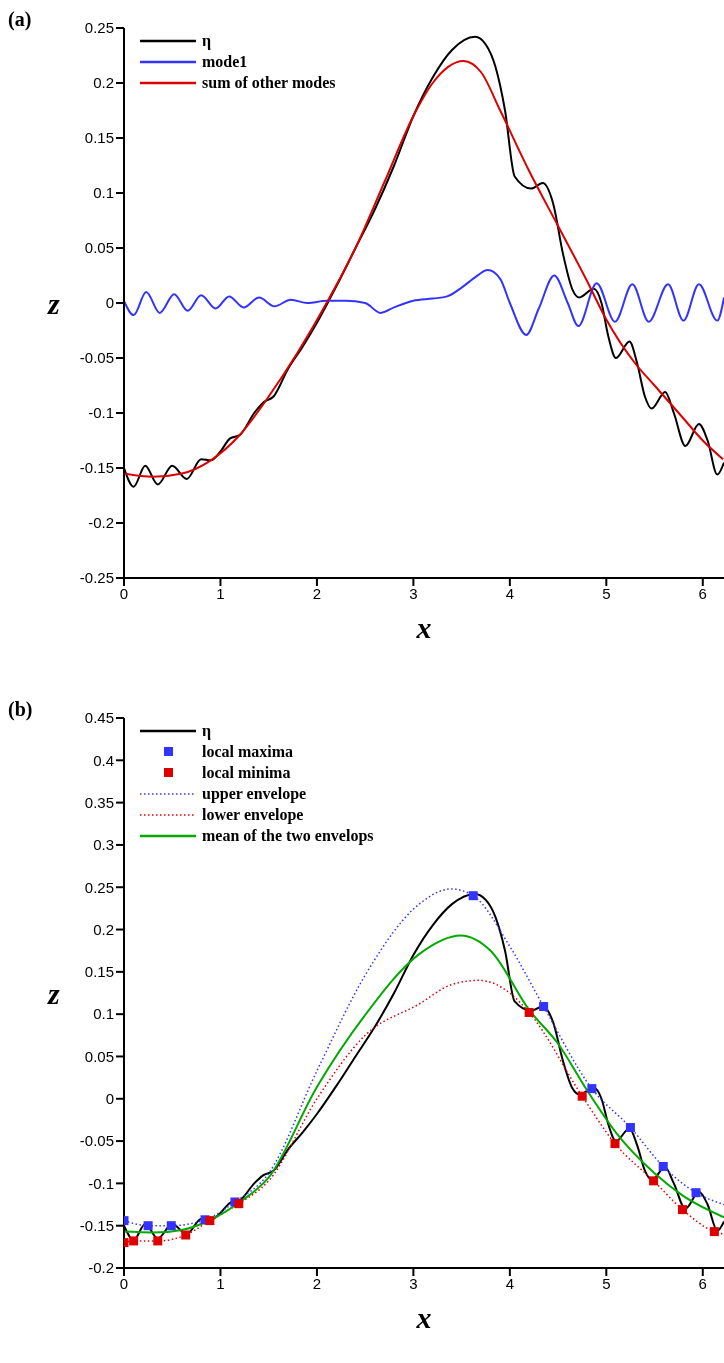  Describe the element at coordinates (20, 19) in the screenshot. I see `chart-title: (a)` at that location.